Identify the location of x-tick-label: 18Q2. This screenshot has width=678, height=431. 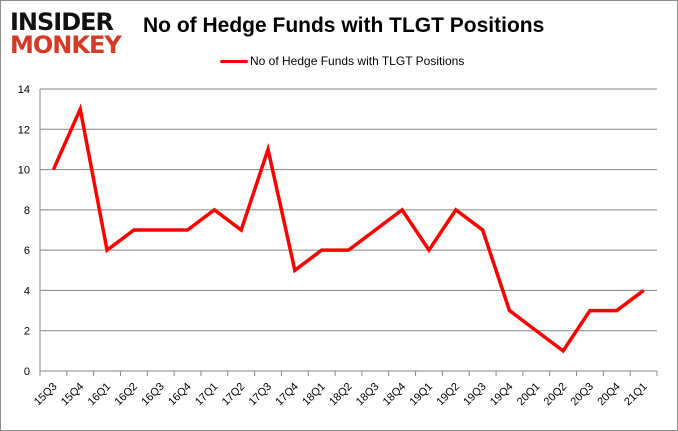
(341, 395).